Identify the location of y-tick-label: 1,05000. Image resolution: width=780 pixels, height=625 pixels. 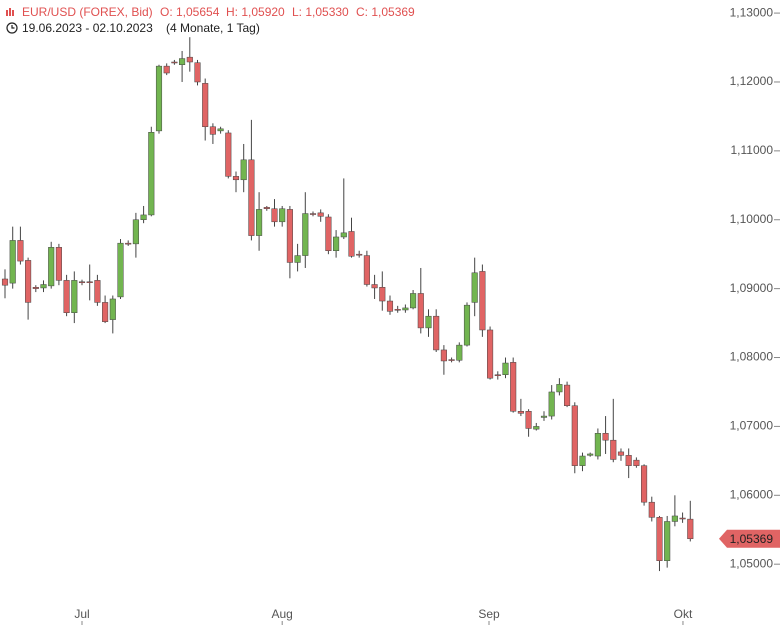
(752, 563).